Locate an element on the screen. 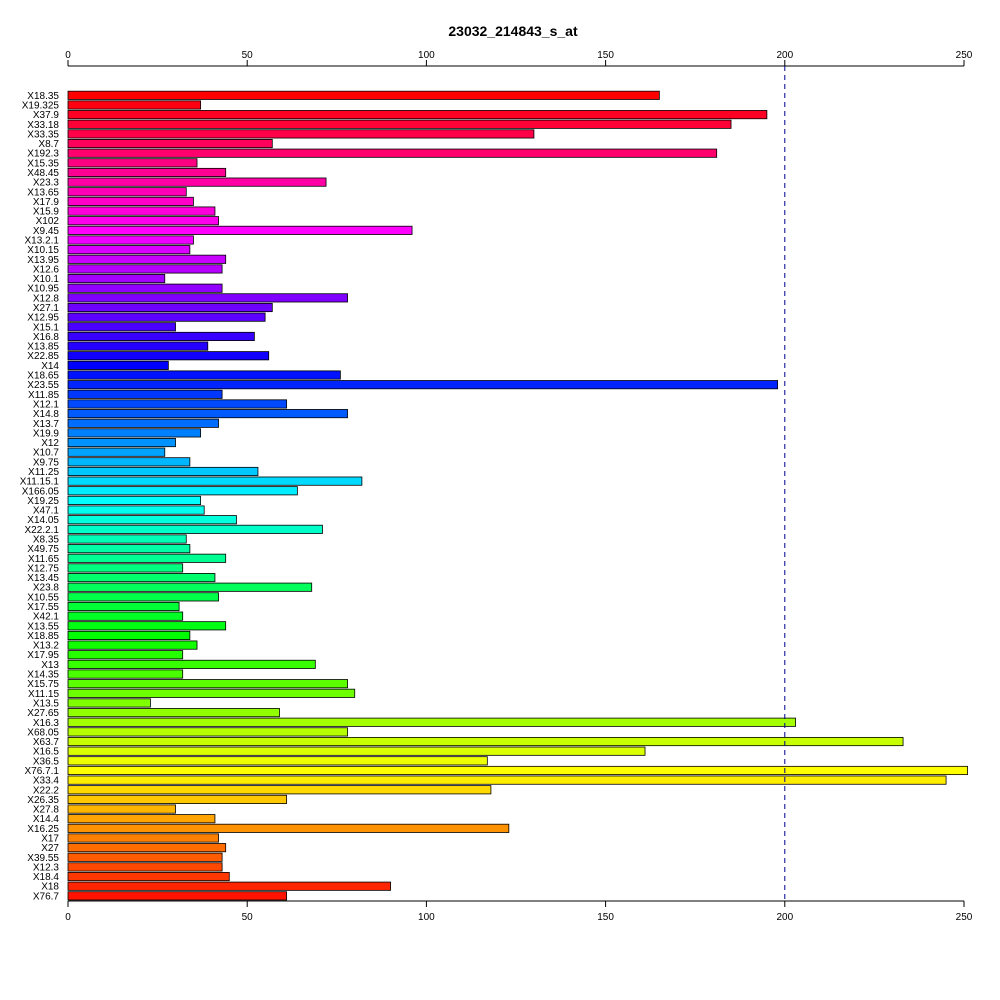 This screenshot has height=1000, width=1000. category-label: X12.6 is located at coordinates (46, 269).